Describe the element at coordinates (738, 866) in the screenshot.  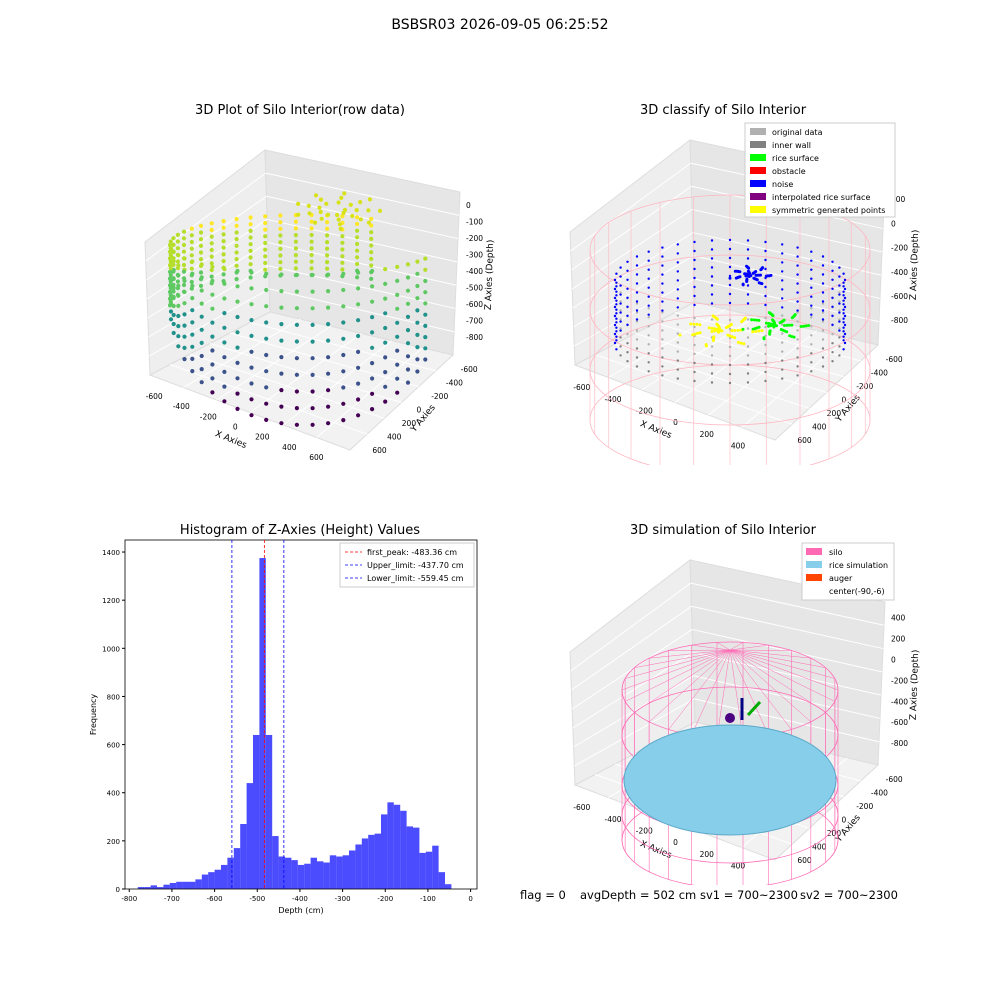
I see `x-tick-label: 400` at that location.